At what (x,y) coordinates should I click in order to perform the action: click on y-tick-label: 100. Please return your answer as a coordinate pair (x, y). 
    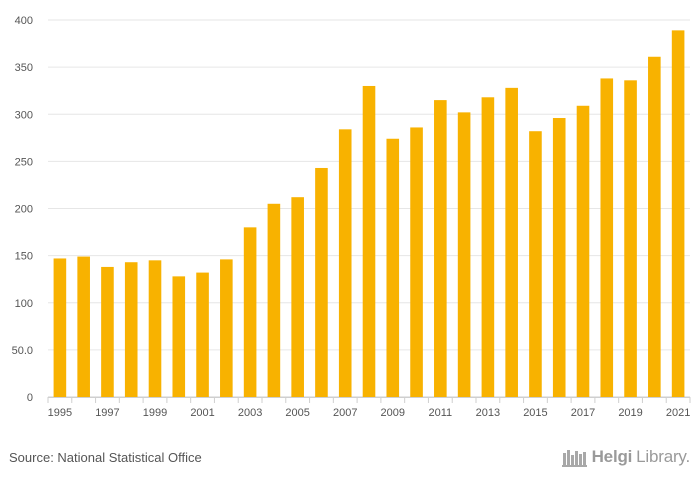
    Looking at the image, I should click on (24, 304).